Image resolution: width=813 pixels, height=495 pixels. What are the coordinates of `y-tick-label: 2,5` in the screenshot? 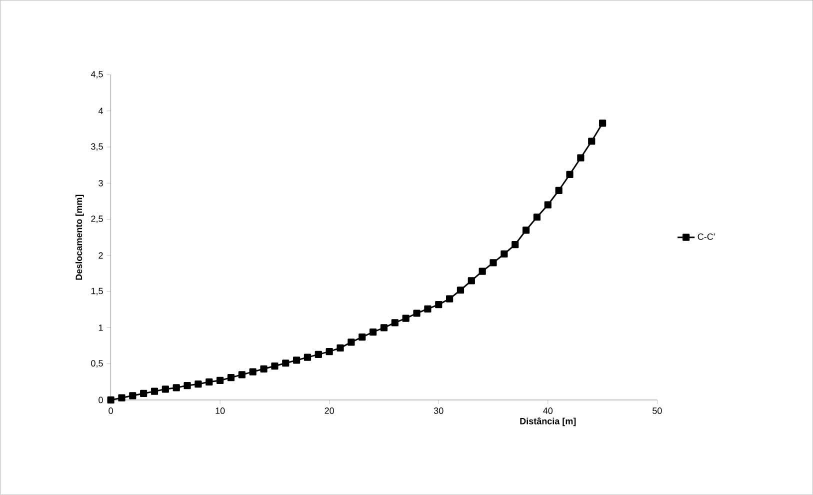 It's located at (97, 220).